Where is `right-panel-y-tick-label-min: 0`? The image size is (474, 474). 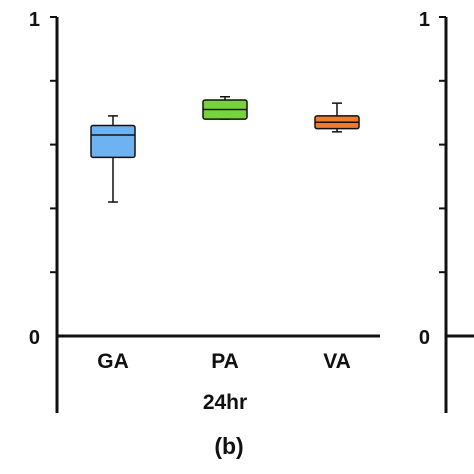 right-panel-y-tick-label-min: 0 is located at coordinates (424, 338).